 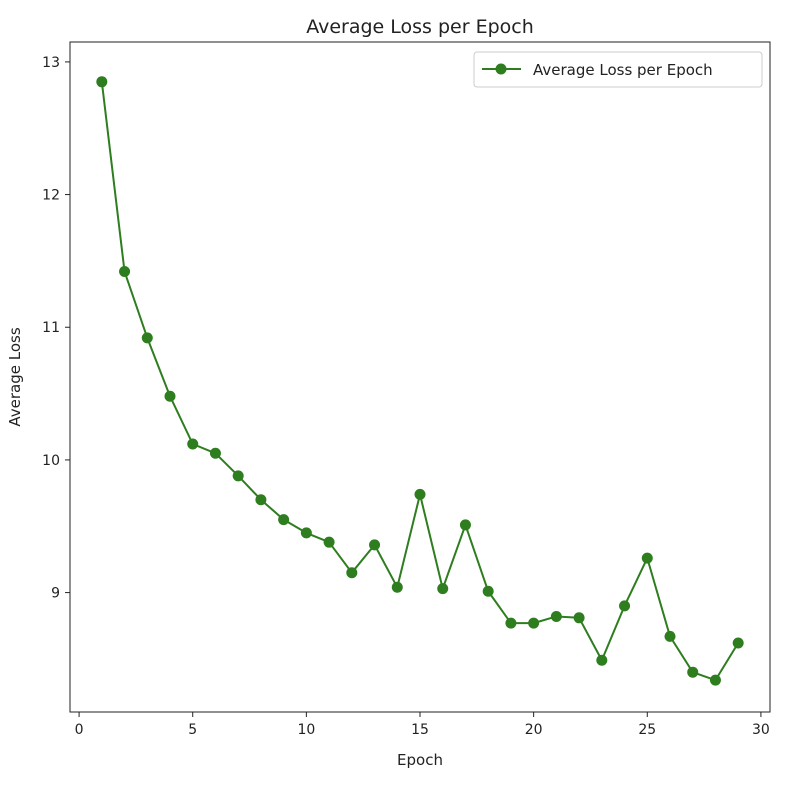 I want to click on x-tick-label: 0, so click(x=79, y=730).